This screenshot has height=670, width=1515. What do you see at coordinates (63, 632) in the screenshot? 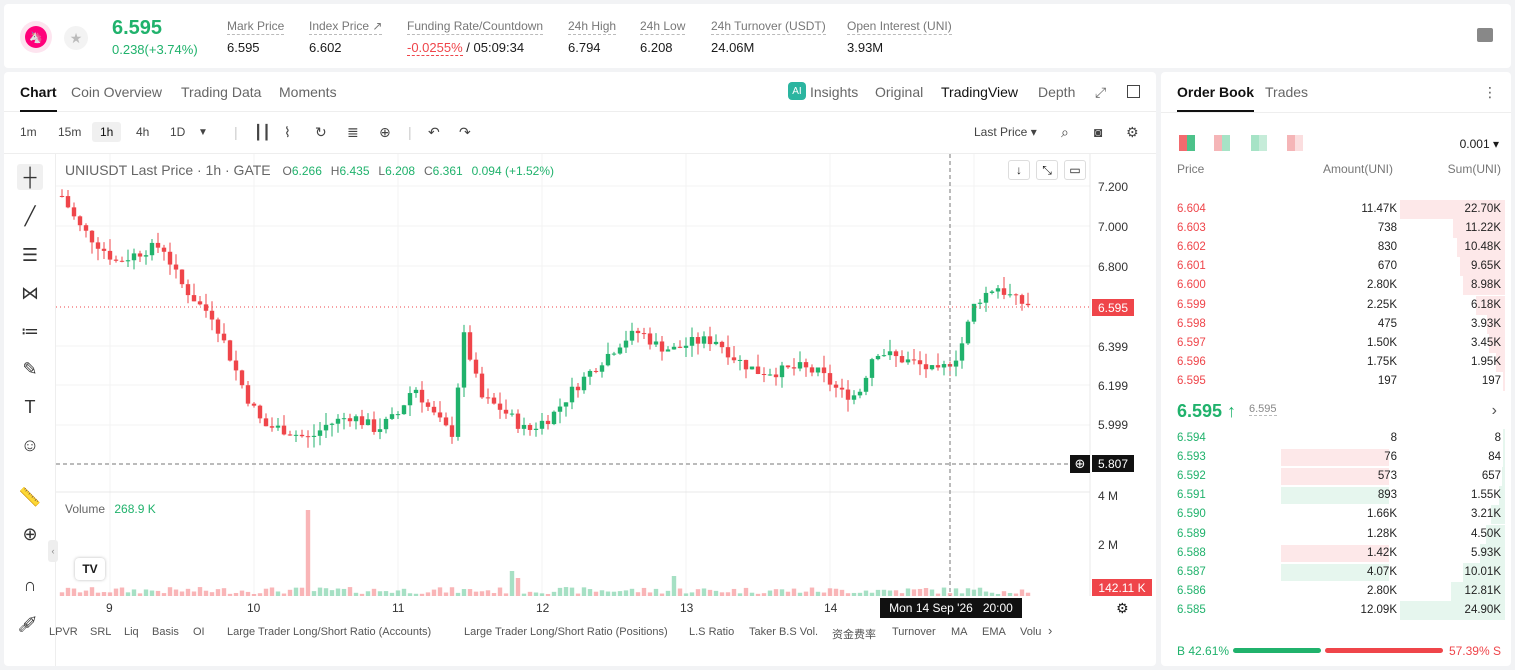
I see `indicator-lpvr: LPVR` at bounding box center [63, 632].